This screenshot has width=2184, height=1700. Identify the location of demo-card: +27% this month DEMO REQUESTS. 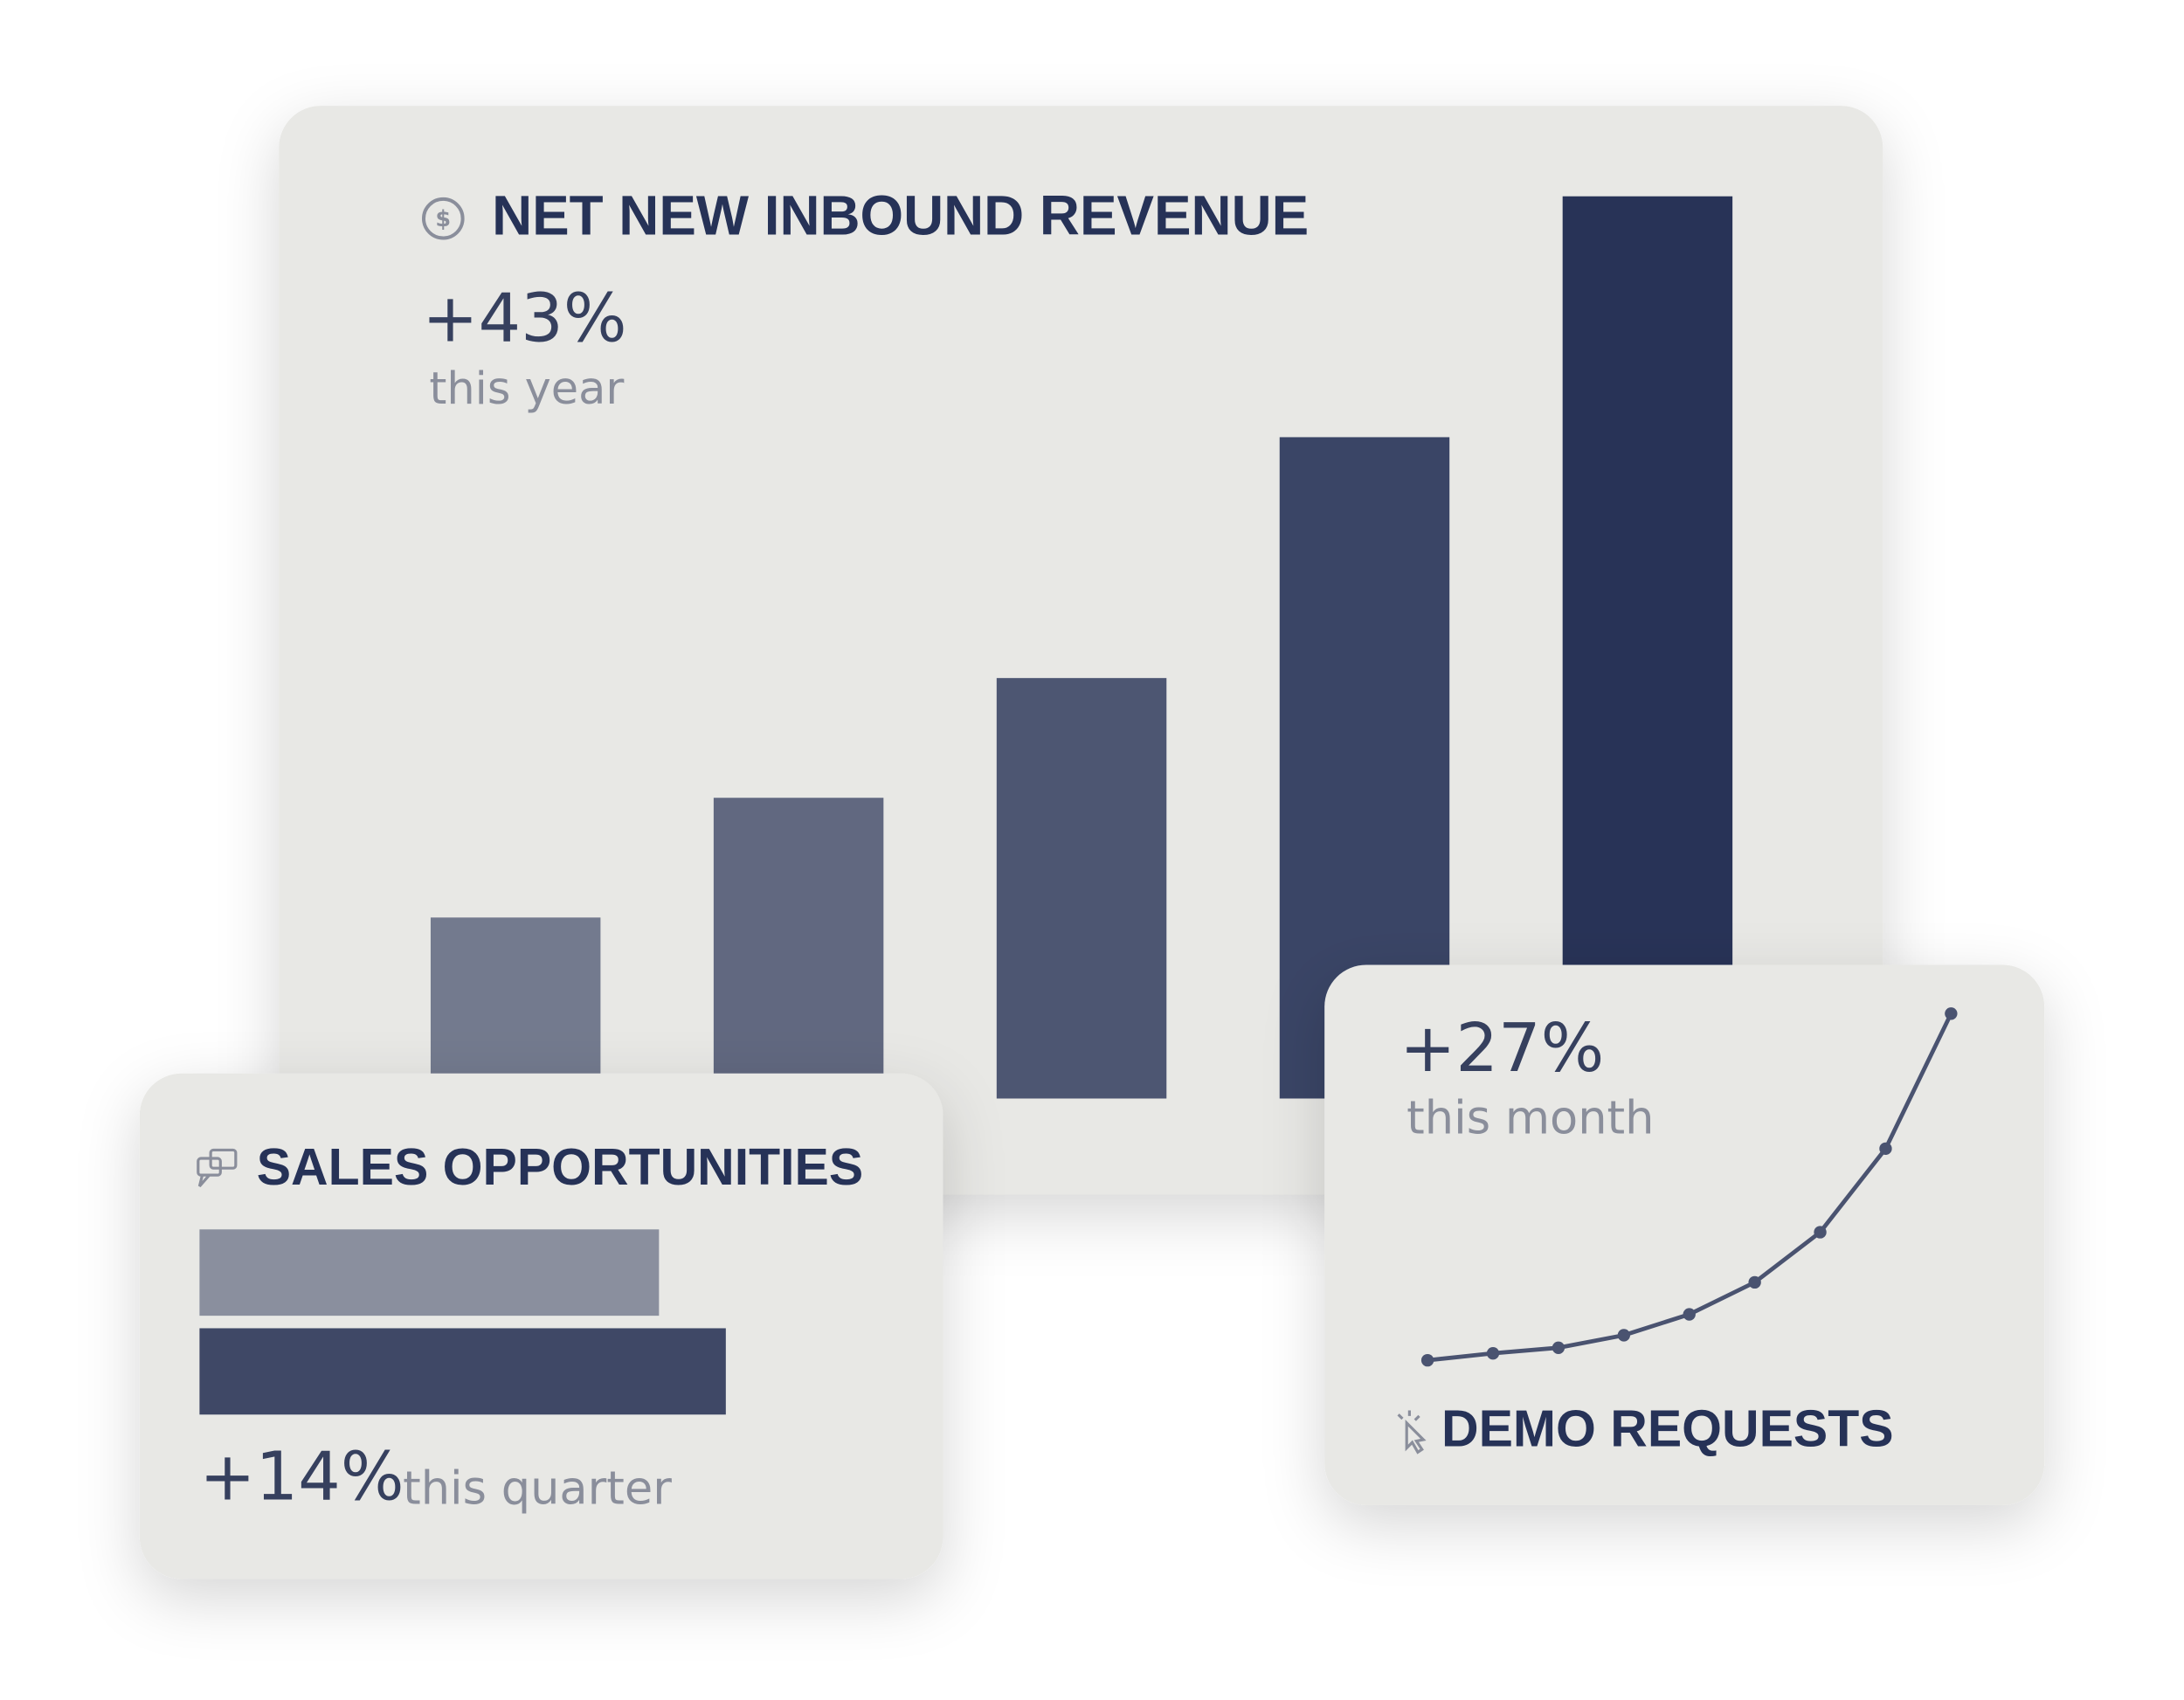
(1684, 1234).